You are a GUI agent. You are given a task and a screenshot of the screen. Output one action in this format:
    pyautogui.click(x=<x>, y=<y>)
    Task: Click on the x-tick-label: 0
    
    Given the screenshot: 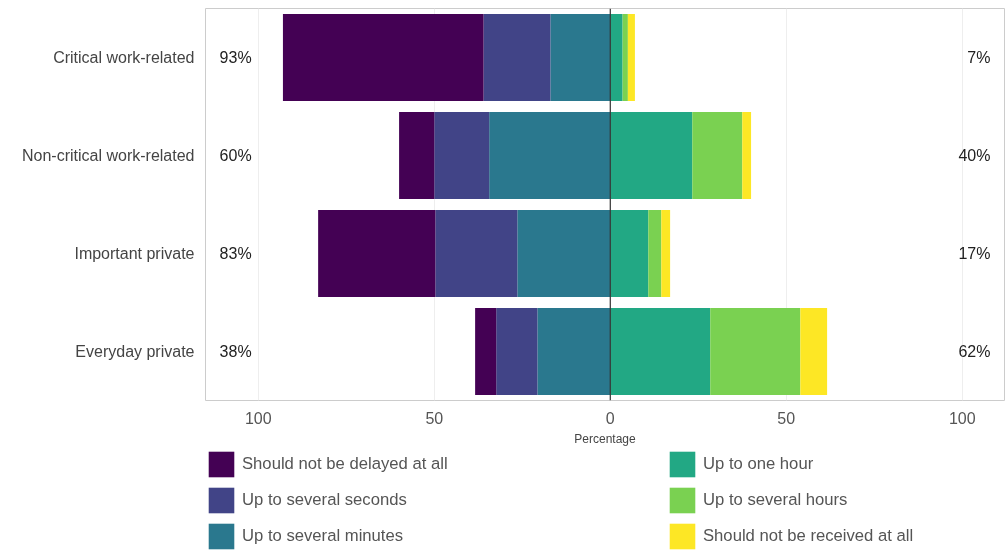 What is the action you would take?
    pyautogui.click(x=610, y=418)
    